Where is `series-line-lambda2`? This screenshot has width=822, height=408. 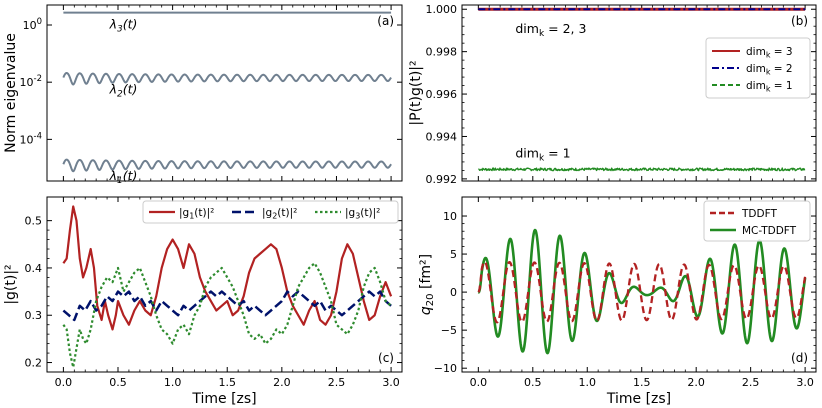 series-line-lambda2 is located at coordinates (227, 78).